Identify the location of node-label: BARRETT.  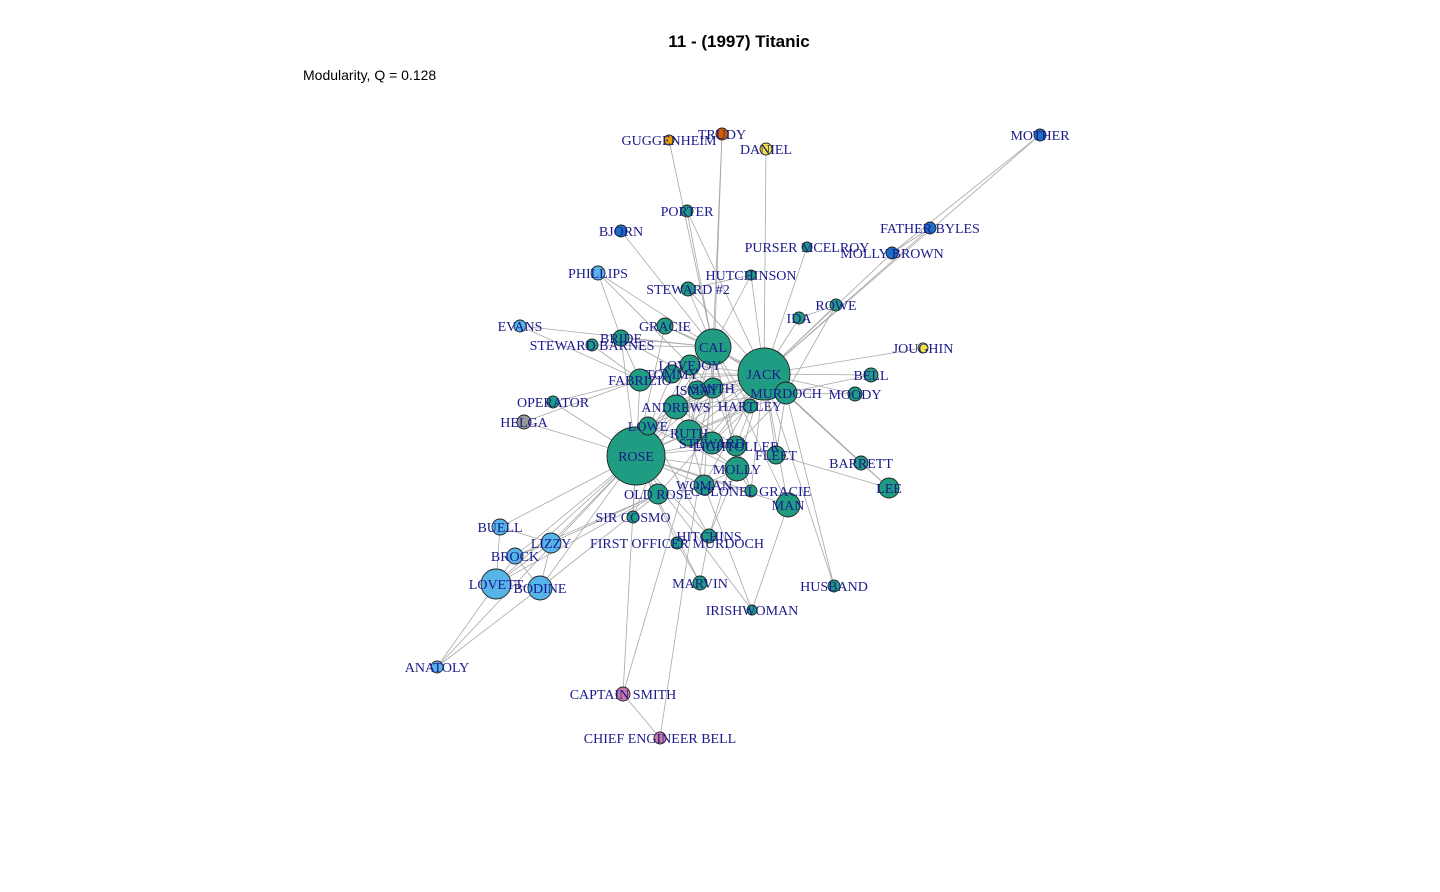
(861, 464).